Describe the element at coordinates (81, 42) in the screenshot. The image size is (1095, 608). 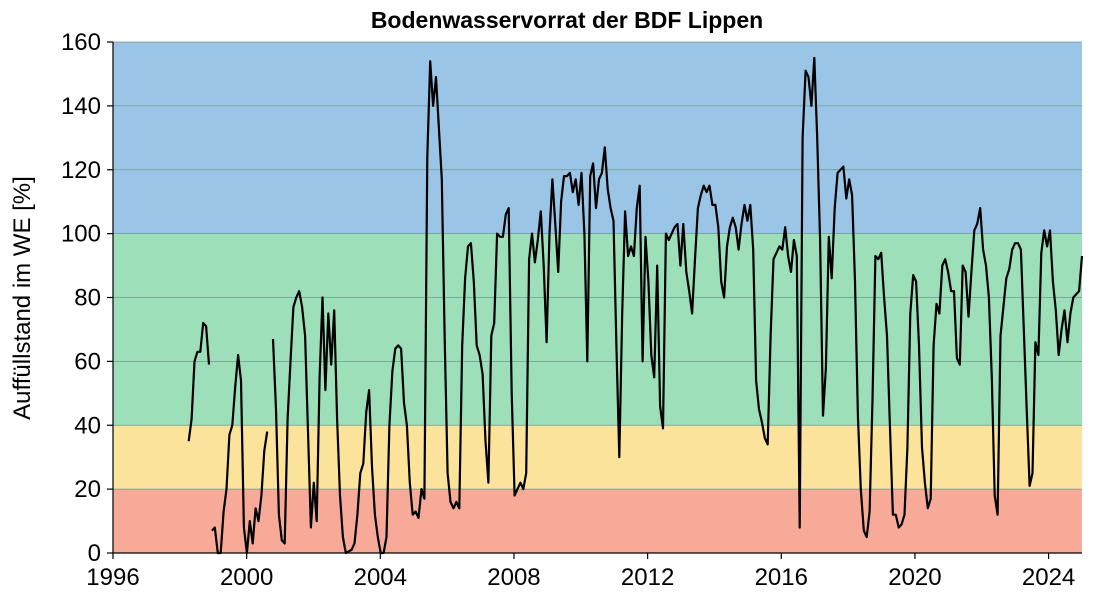
I see `y-tick-label-160: 160` at that location.